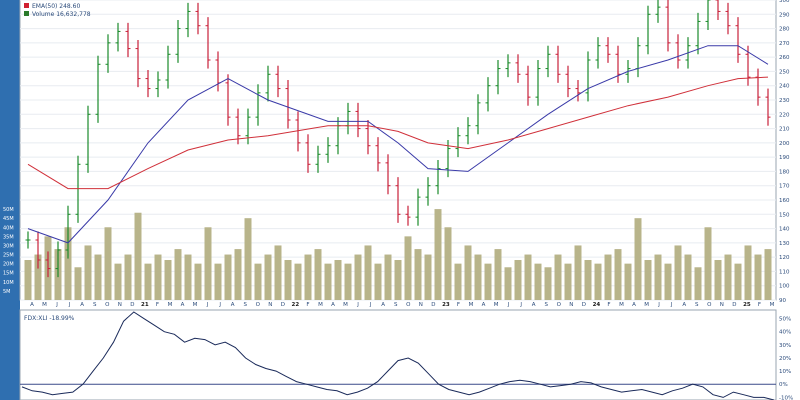  What do you see at coordinates (784, 201) in the screenshot?
I see `y-tick-label: 160` at bounding box center [784, 201].